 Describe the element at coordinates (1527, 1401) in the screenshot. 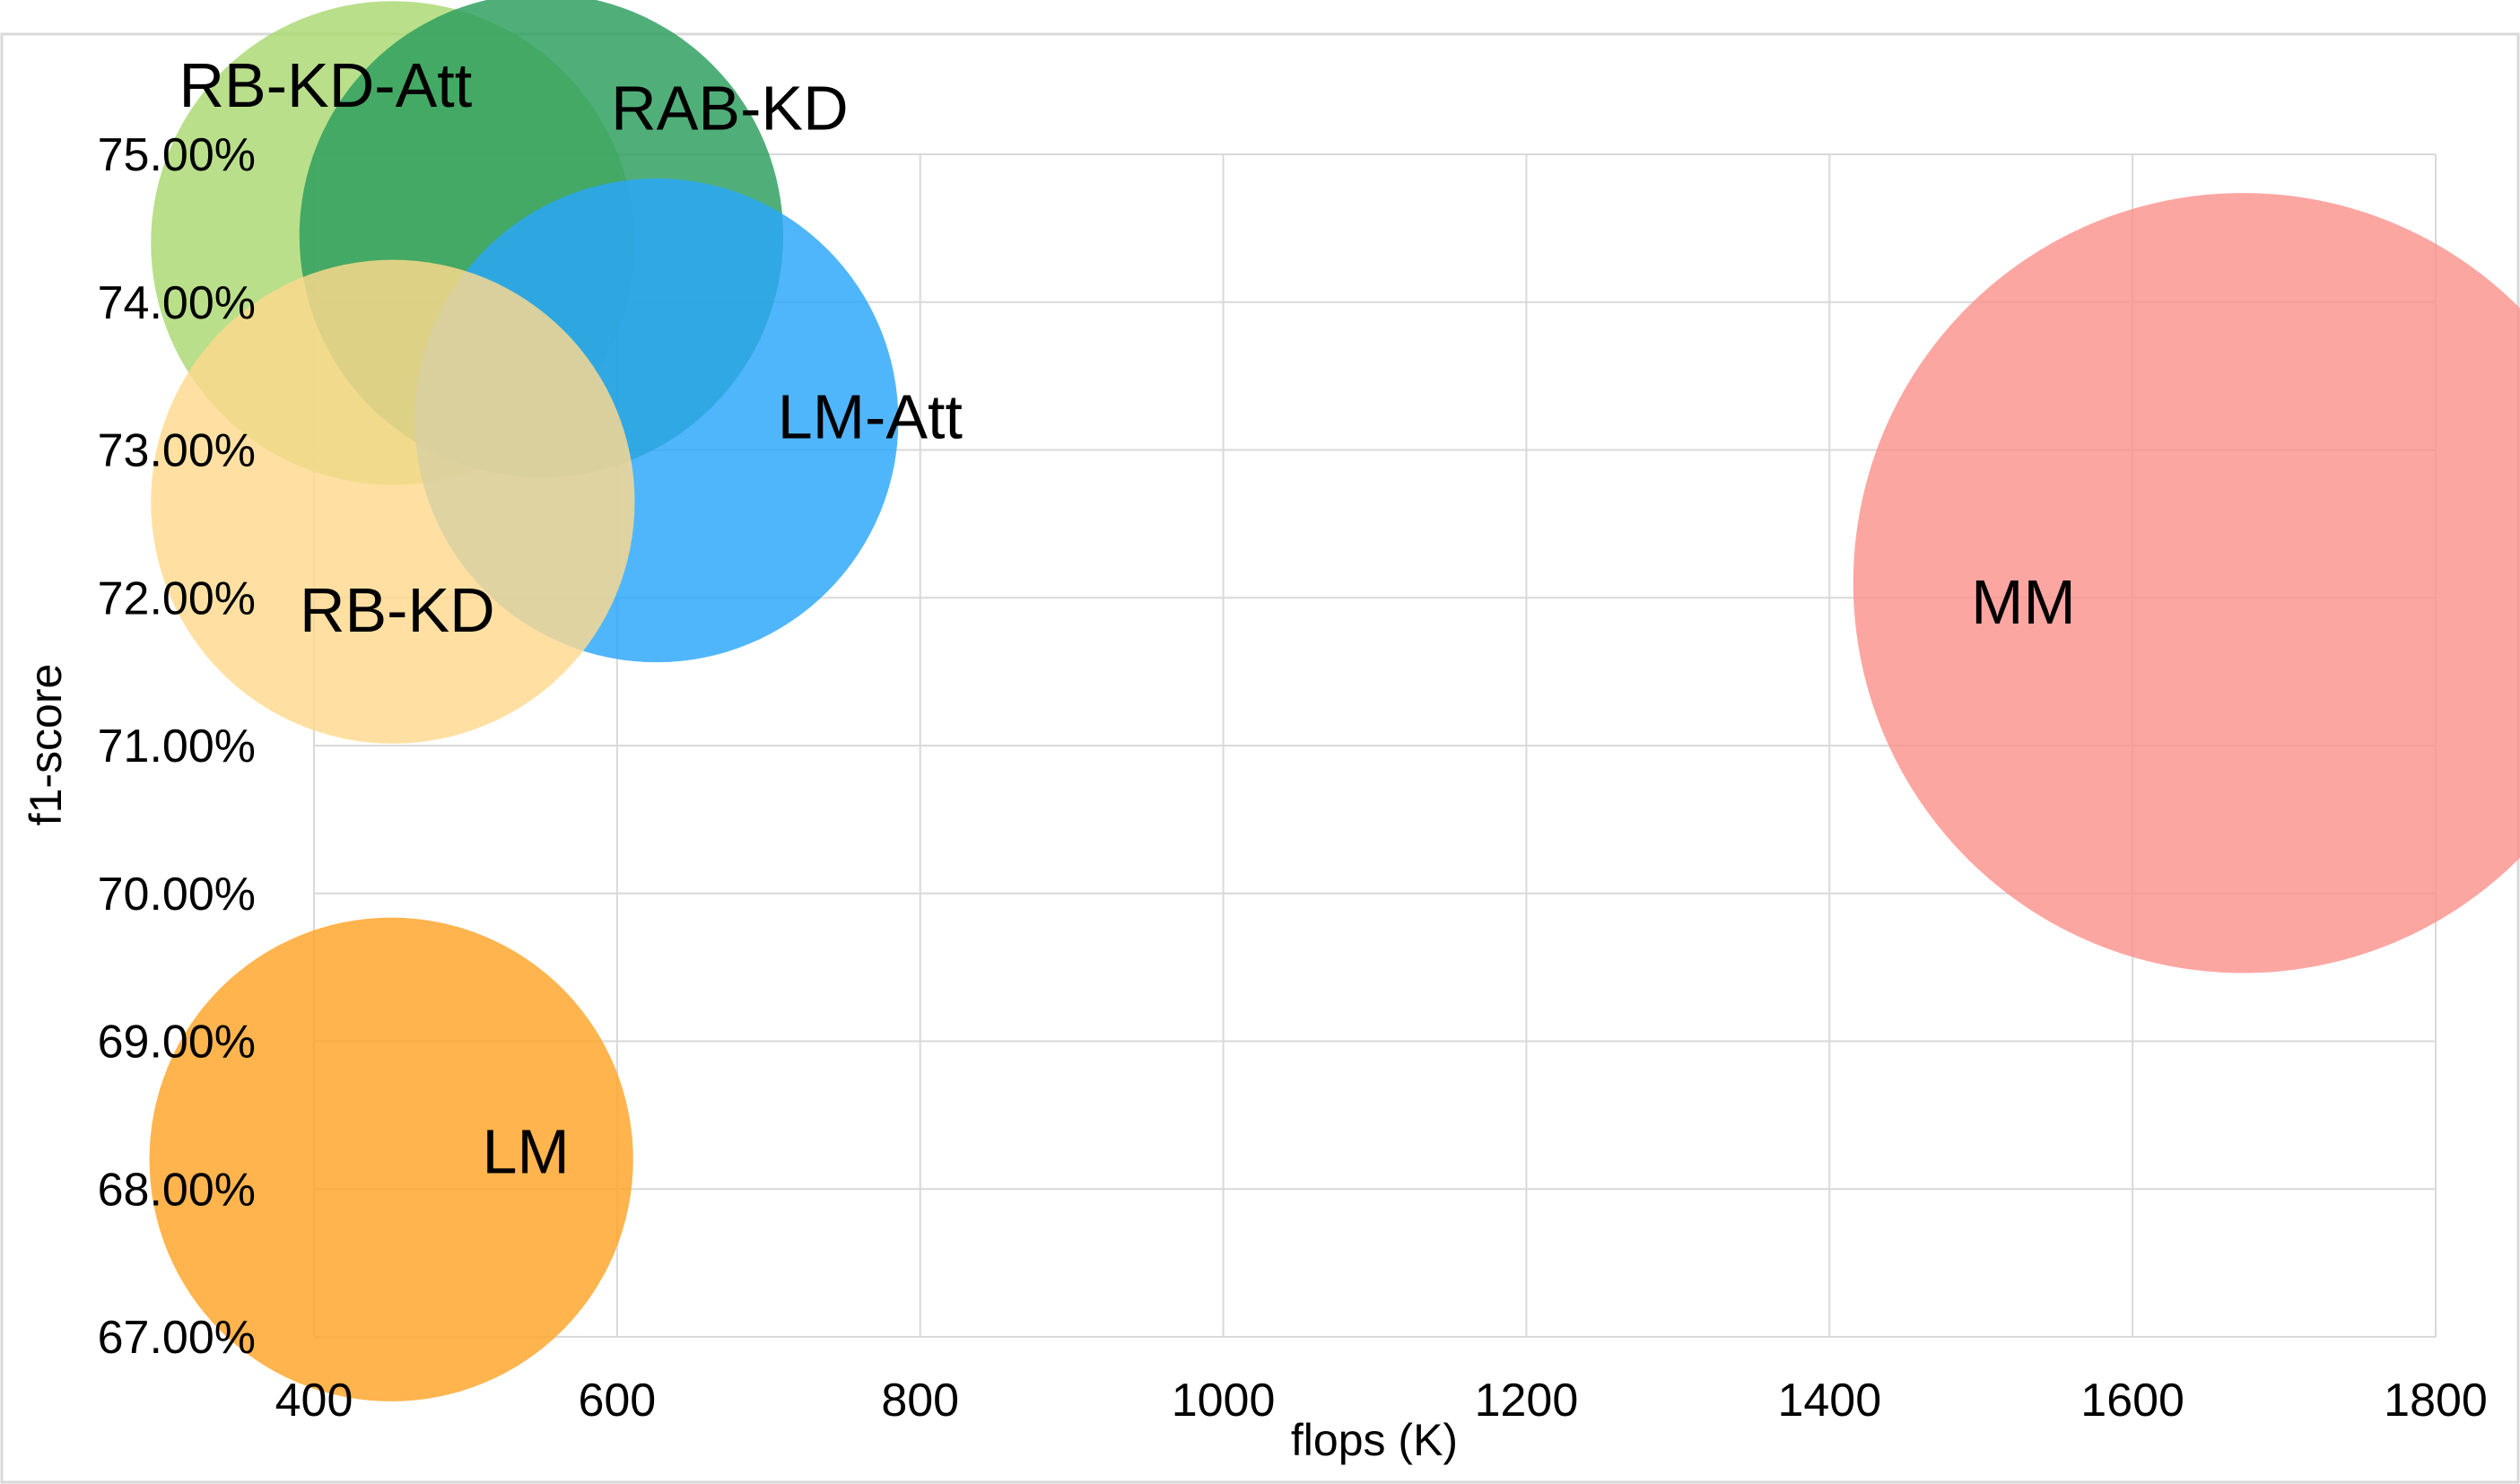

I see `x-tick-label: 1200` at that location.